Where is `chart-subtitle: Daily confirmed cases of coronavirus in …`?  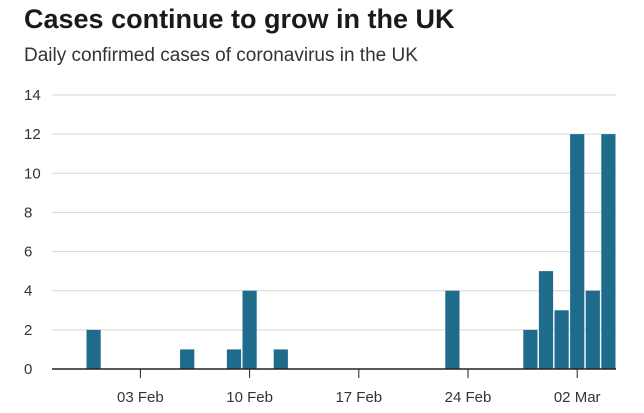
chart-subtitle: Daily confirmed cases of coronavirus in … is located at coordinates (221, 55).